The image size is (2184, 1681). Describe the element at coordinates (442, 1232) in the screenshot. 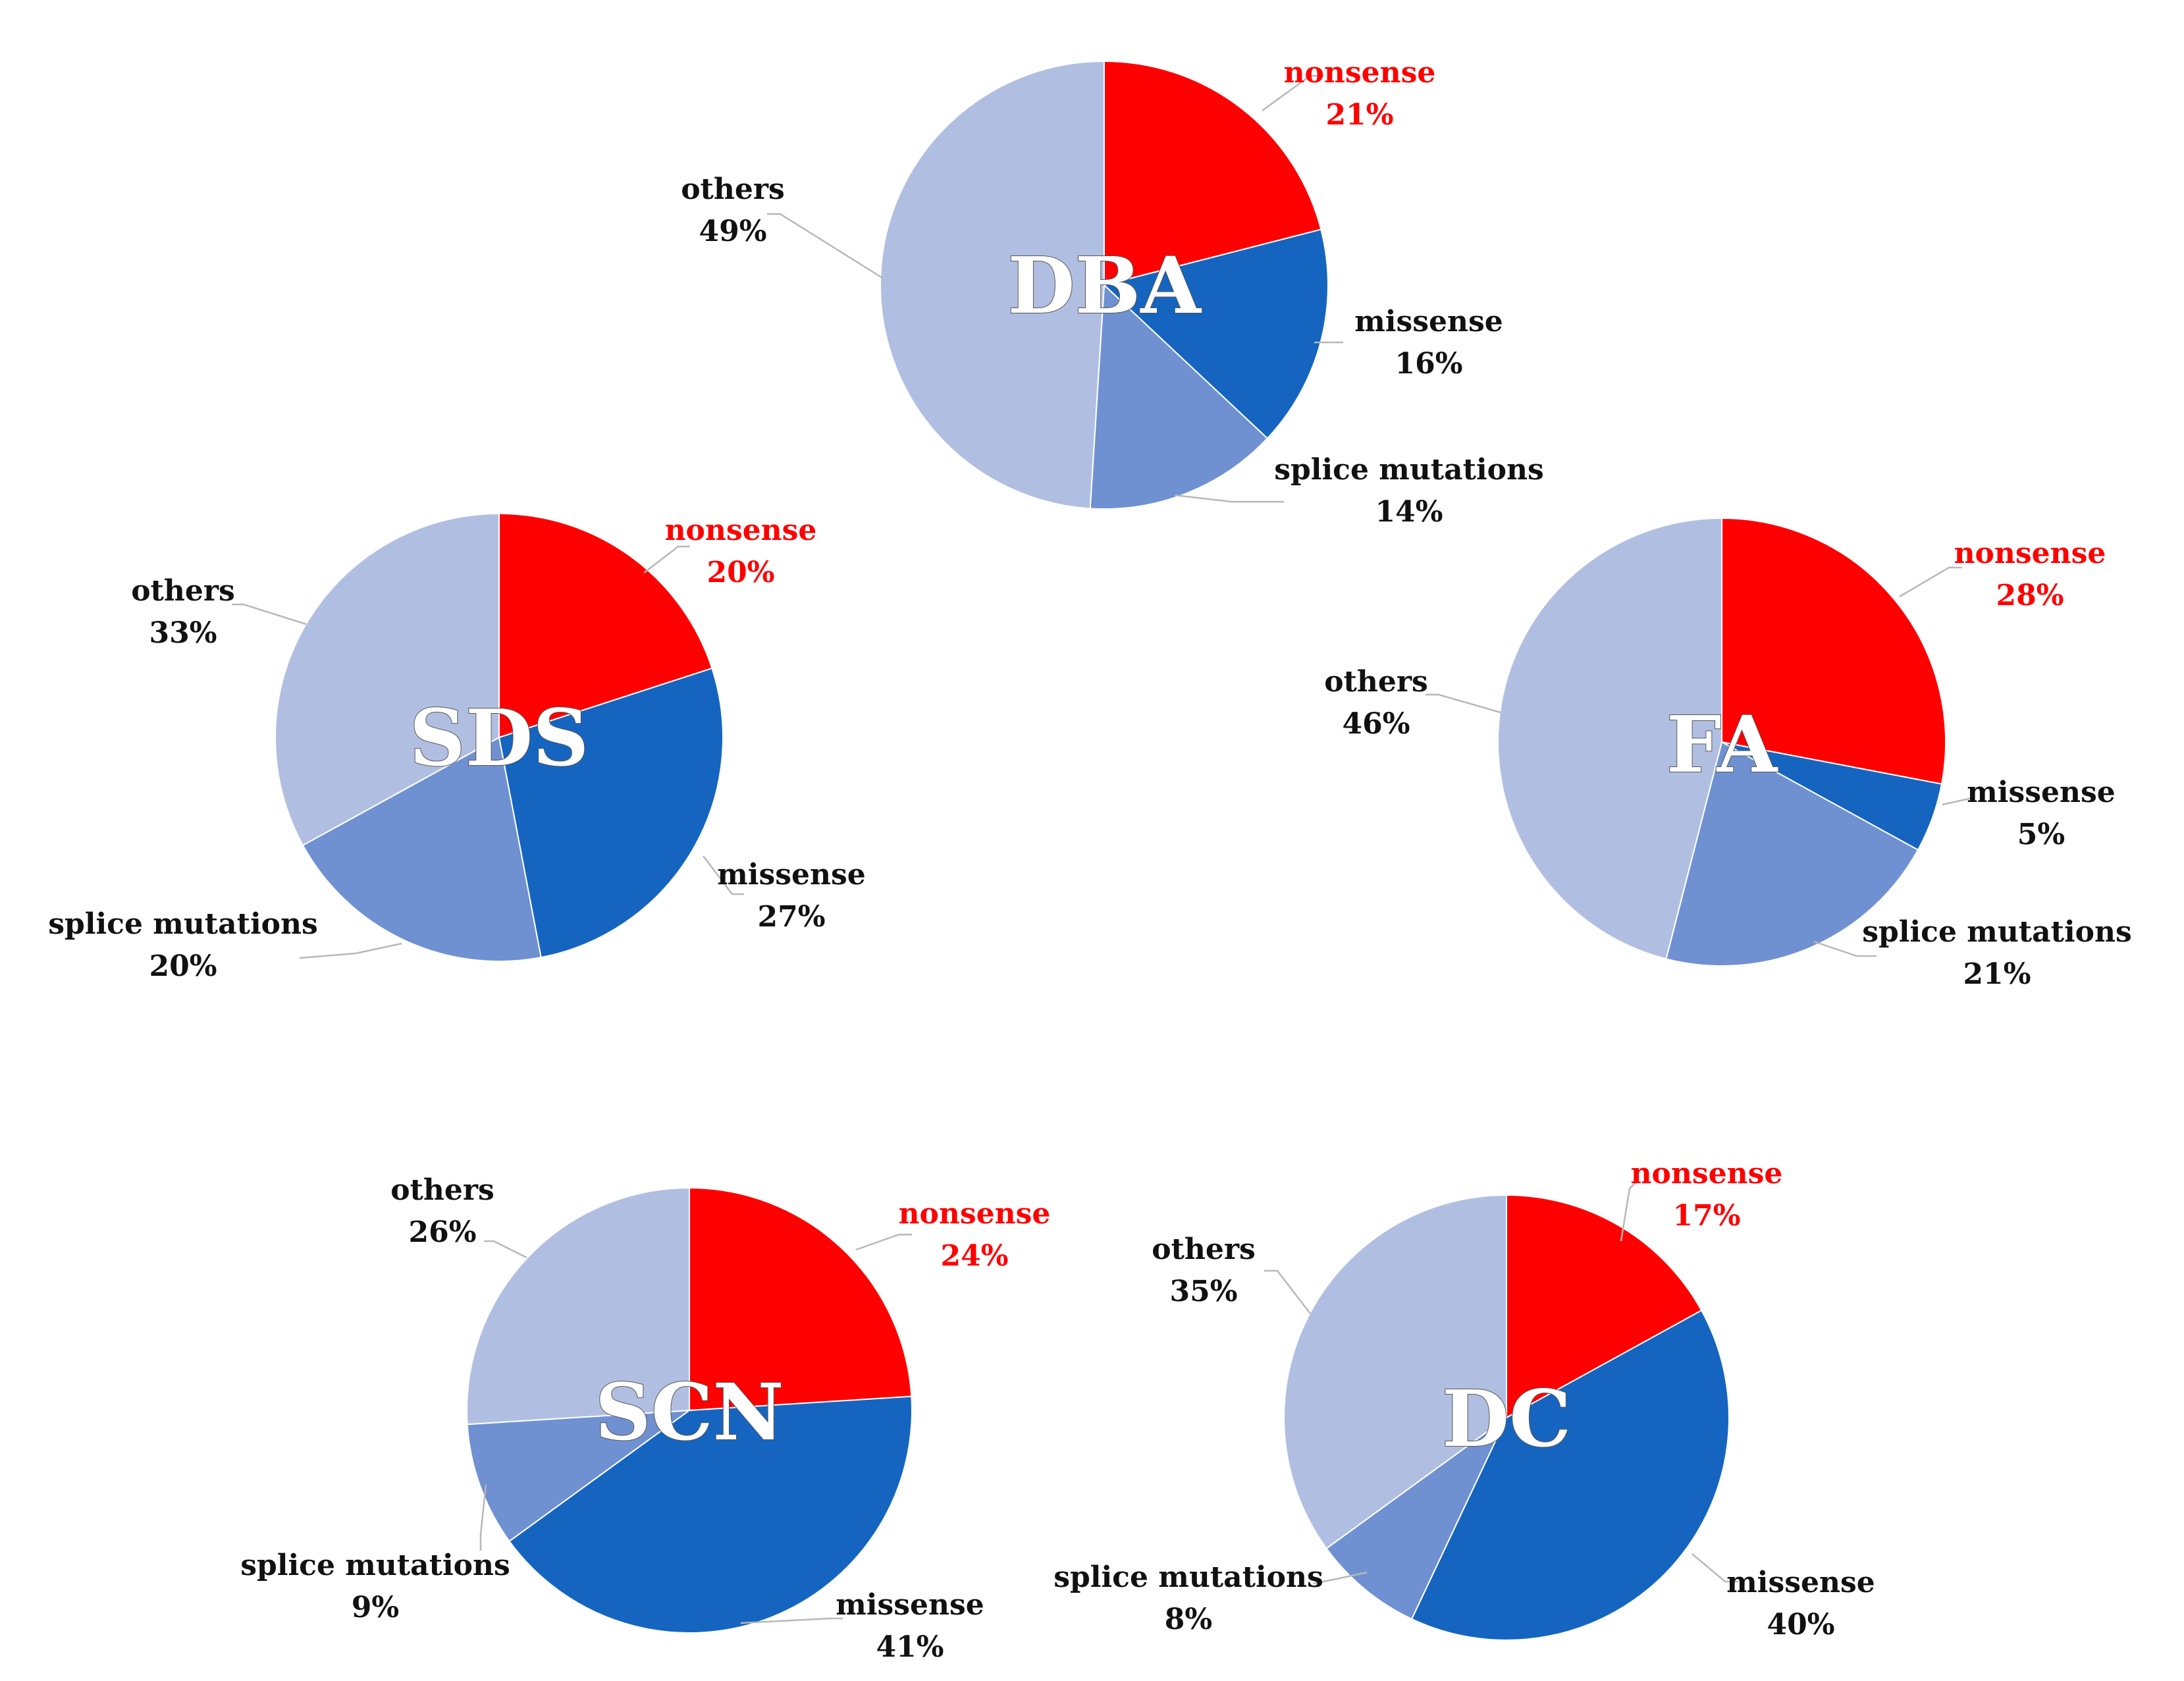

I see `data-label-value: 26%` at that location.